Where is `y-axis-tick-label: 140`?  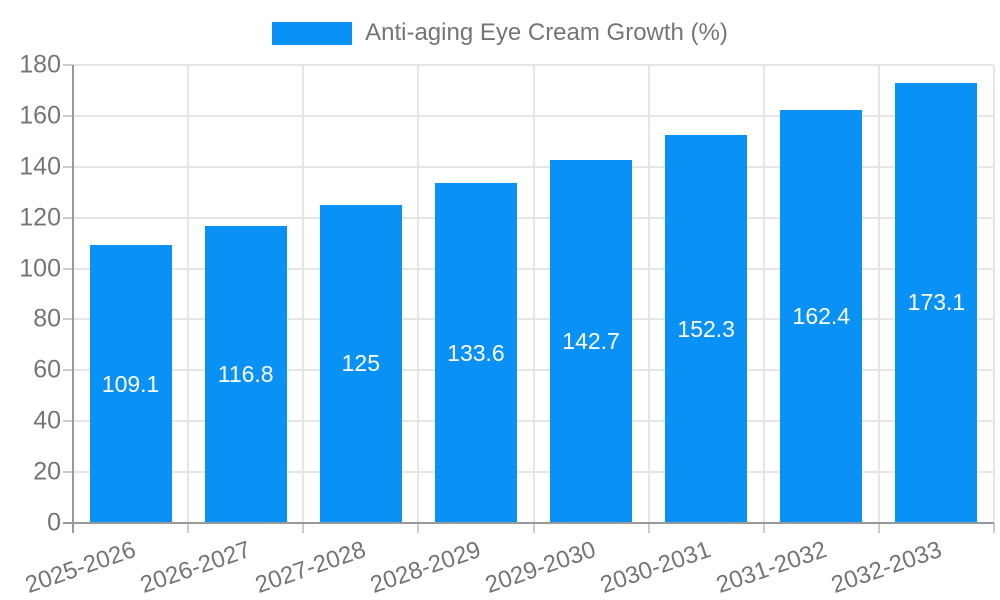 y-axis-tick-label: 140 is located at coordinates (40, 166).